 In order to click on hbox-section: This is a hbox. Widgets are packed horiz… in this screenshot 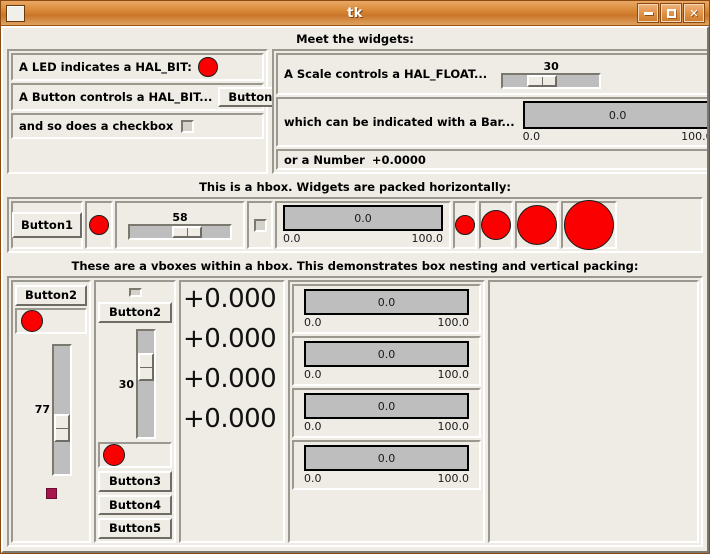, I will do `click(355, 216)`.